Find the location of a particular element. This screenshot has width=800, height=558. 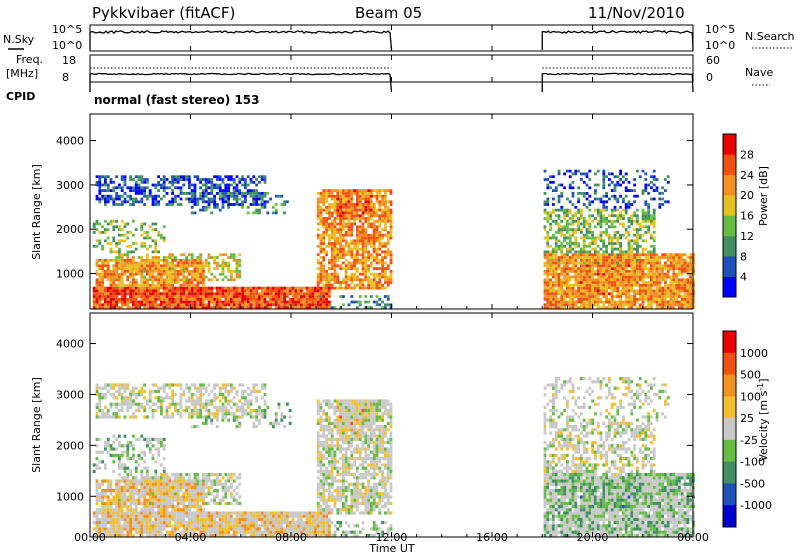

nsky-label: N.Sky is located at coordinates (19, 39).